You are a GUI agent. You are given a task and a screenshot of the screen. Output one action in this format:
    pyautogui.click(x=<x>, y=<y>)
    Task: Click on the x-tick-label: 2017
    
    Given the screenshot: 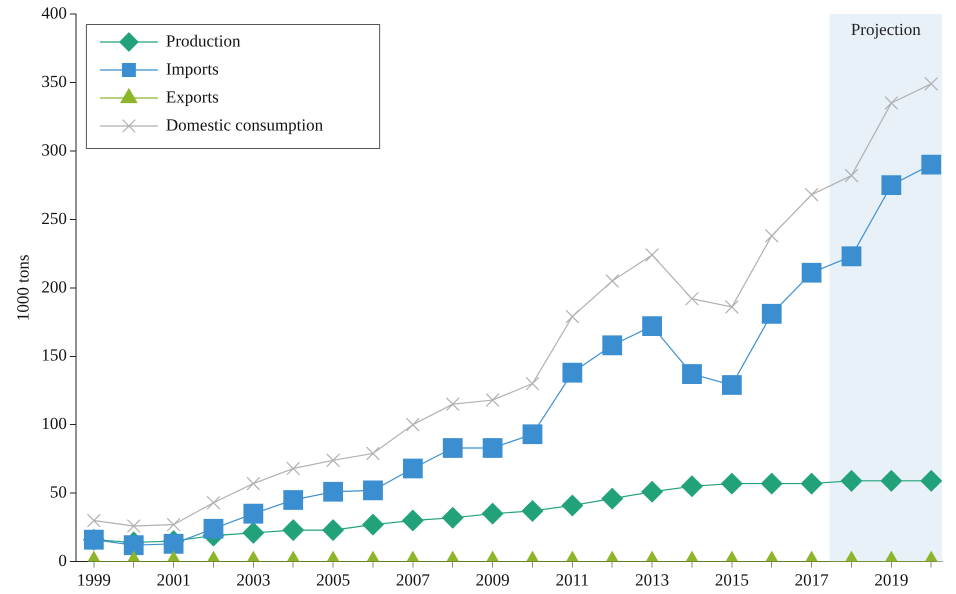 What is the action you would take?
    pyautogui.click(x=812, y=580)
    